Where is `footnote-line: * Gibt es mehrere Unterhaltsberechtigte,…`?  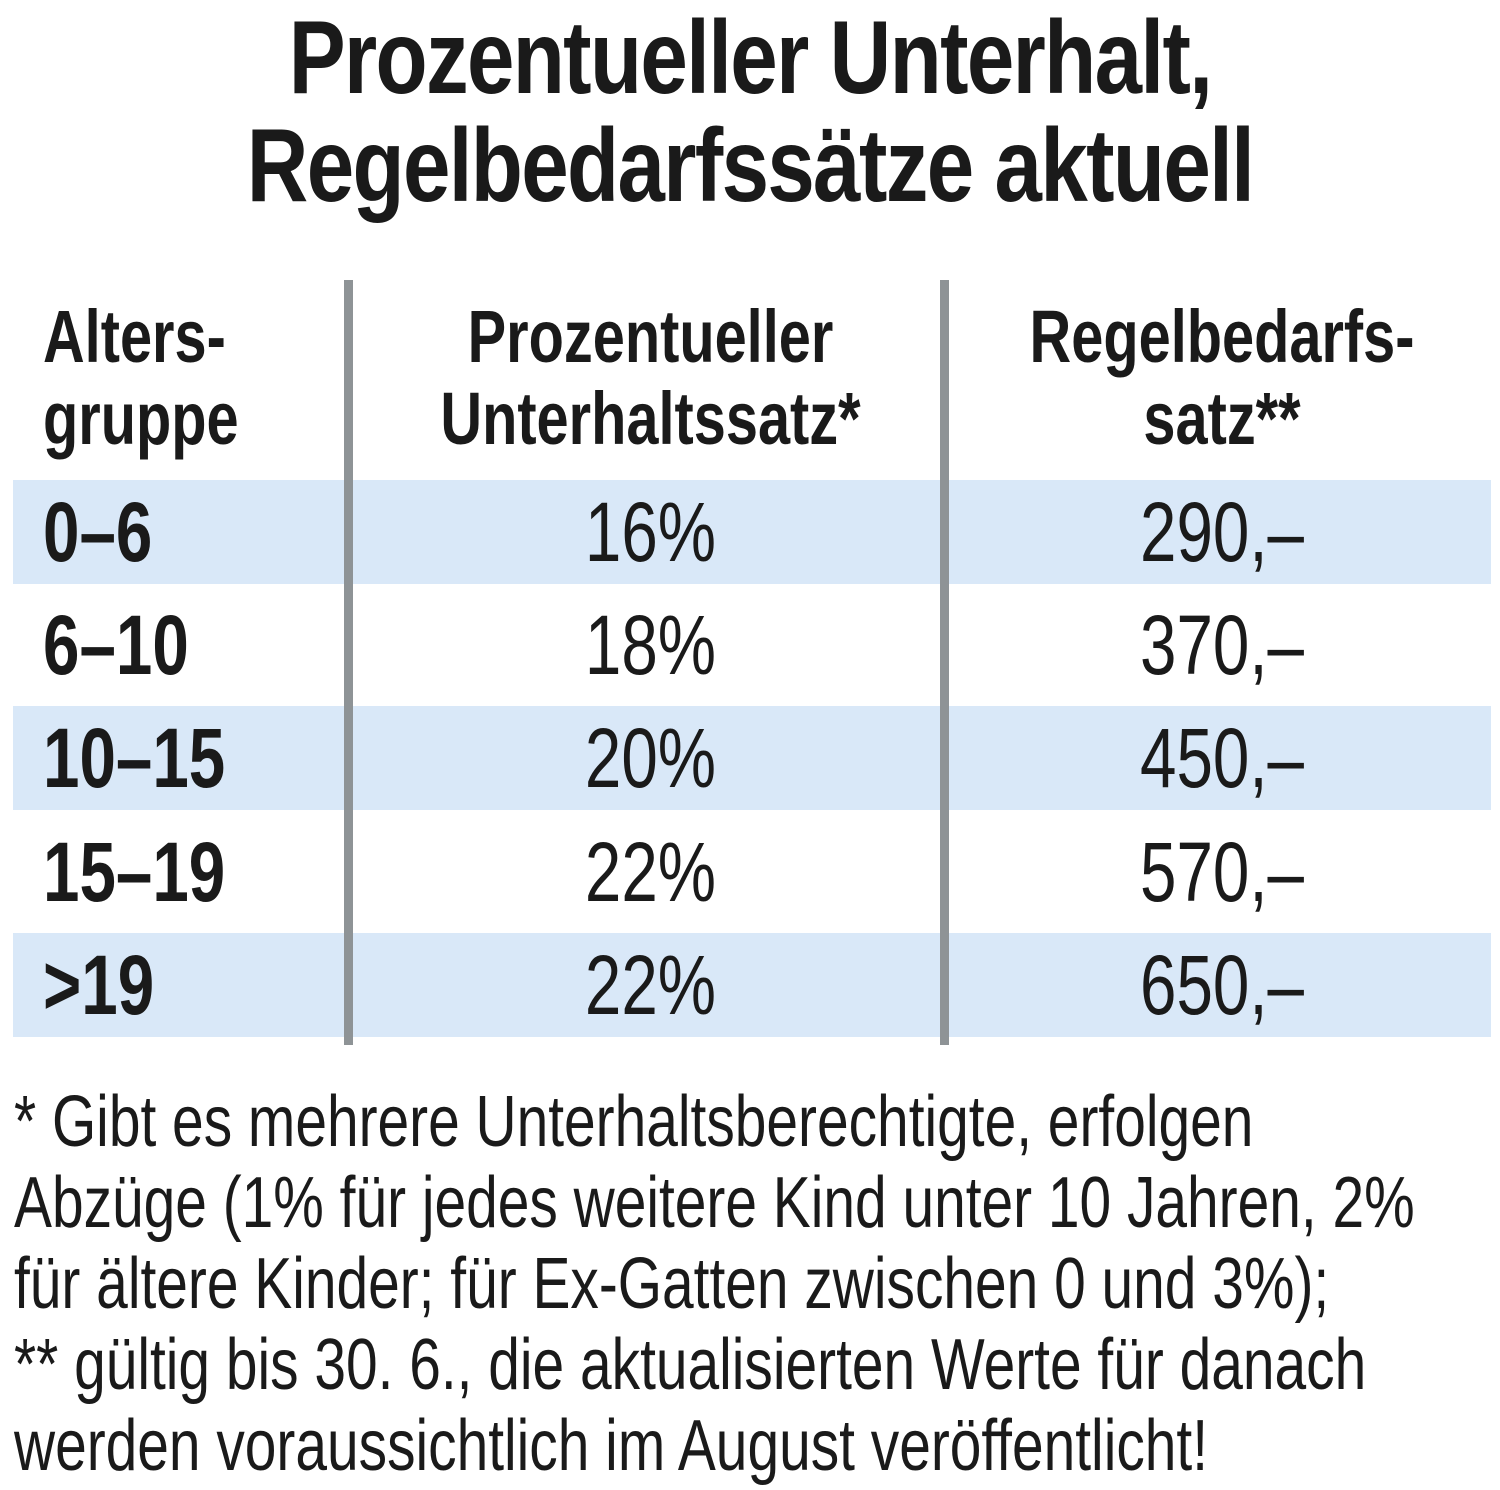 footnote-line: * Gibt es mehrere Unterhaltsberechtigte,… is located at coordinates (634, 1122).